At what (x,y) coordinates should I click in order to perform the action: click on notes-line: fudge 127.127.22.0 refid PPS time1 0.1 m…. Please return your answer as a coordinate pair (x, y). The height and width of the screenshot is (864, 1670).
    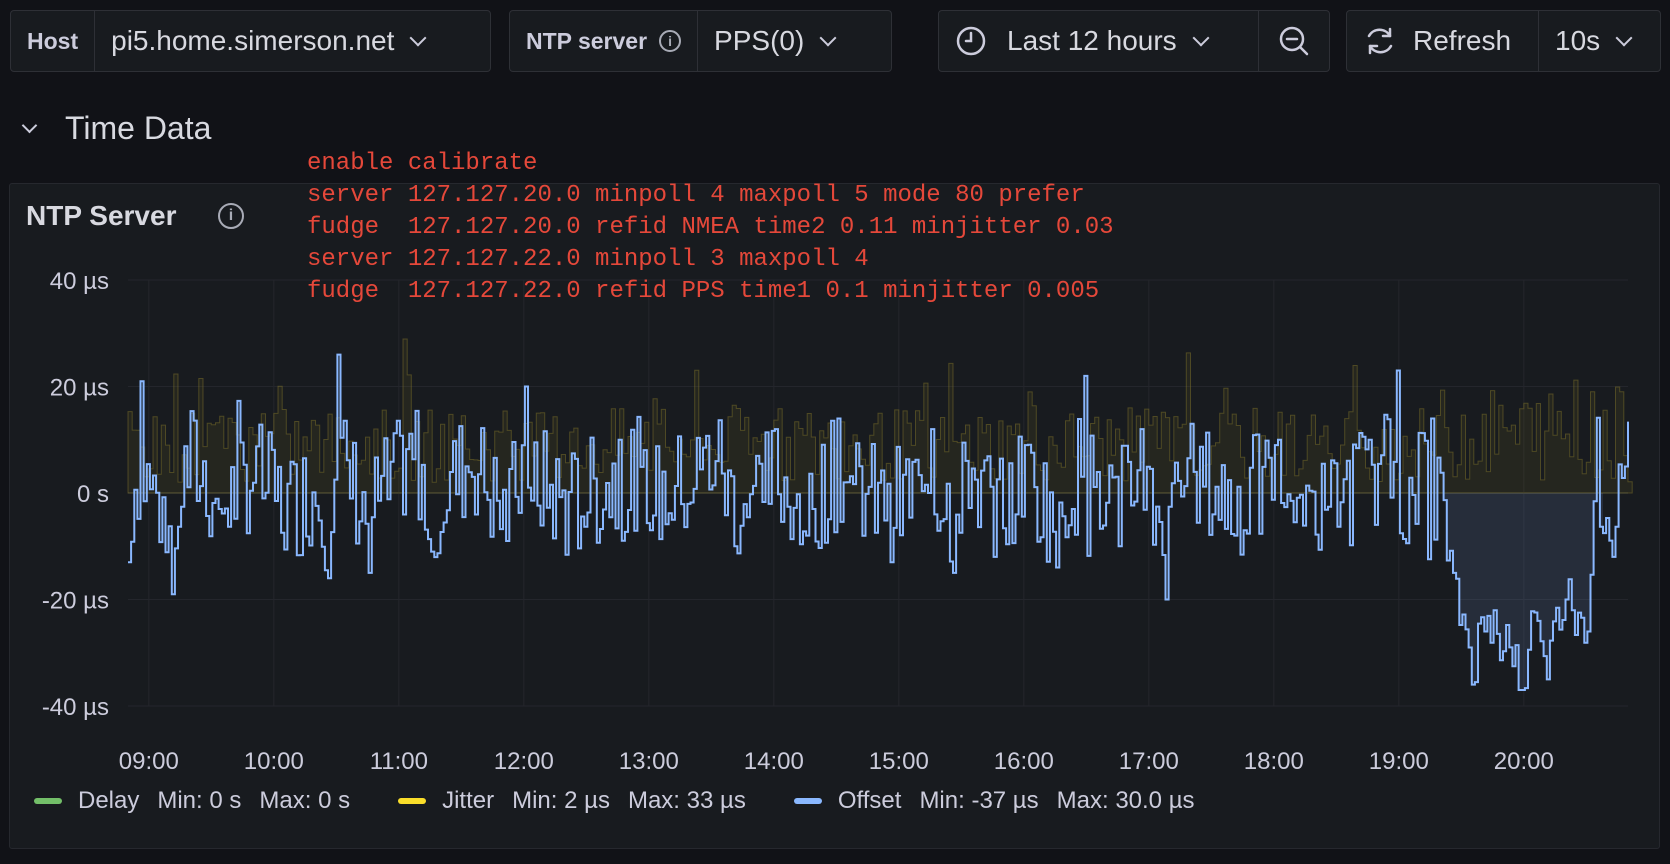
    Looking at the image, I should click on (703, 291).